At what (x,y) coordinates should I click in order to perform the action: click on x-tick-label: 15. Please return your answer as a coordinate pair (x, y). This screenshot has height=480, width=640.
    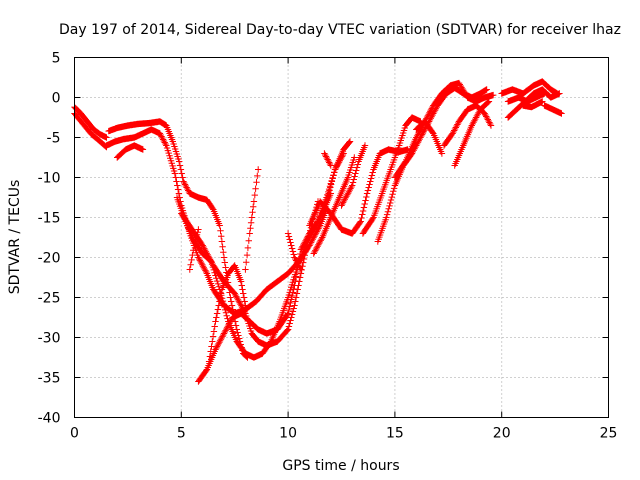
    Looking at the image, I should click on (395, 434).